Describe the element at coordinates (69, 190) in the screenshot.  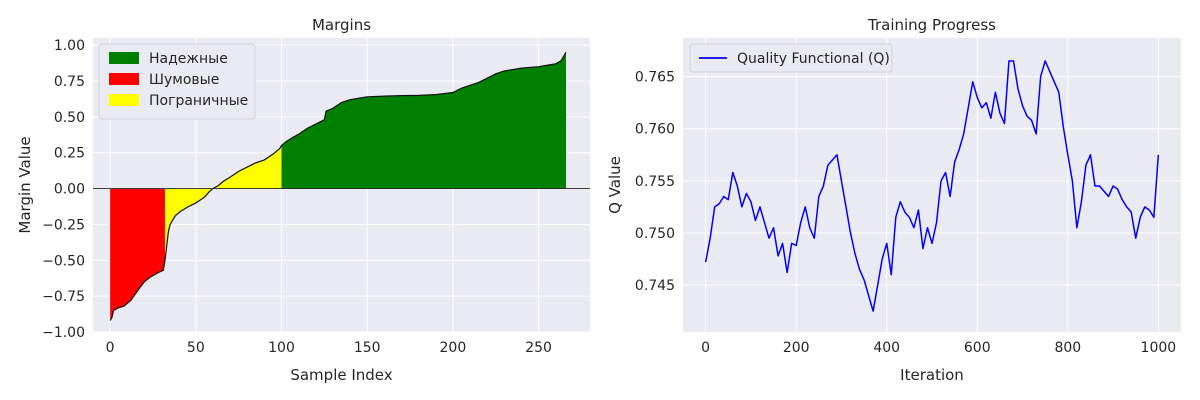
I see `y-tick-label: 0.00` at that location.